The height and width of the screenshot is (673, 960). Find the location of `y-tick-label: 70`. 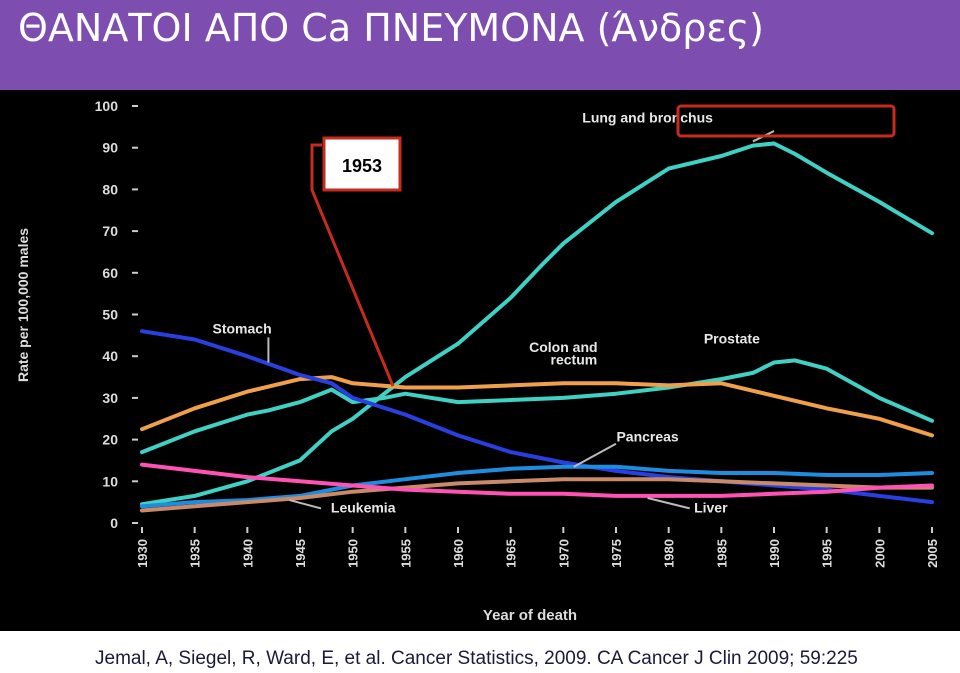

y-tick-label: 70 is located at coordinates (110, 231).